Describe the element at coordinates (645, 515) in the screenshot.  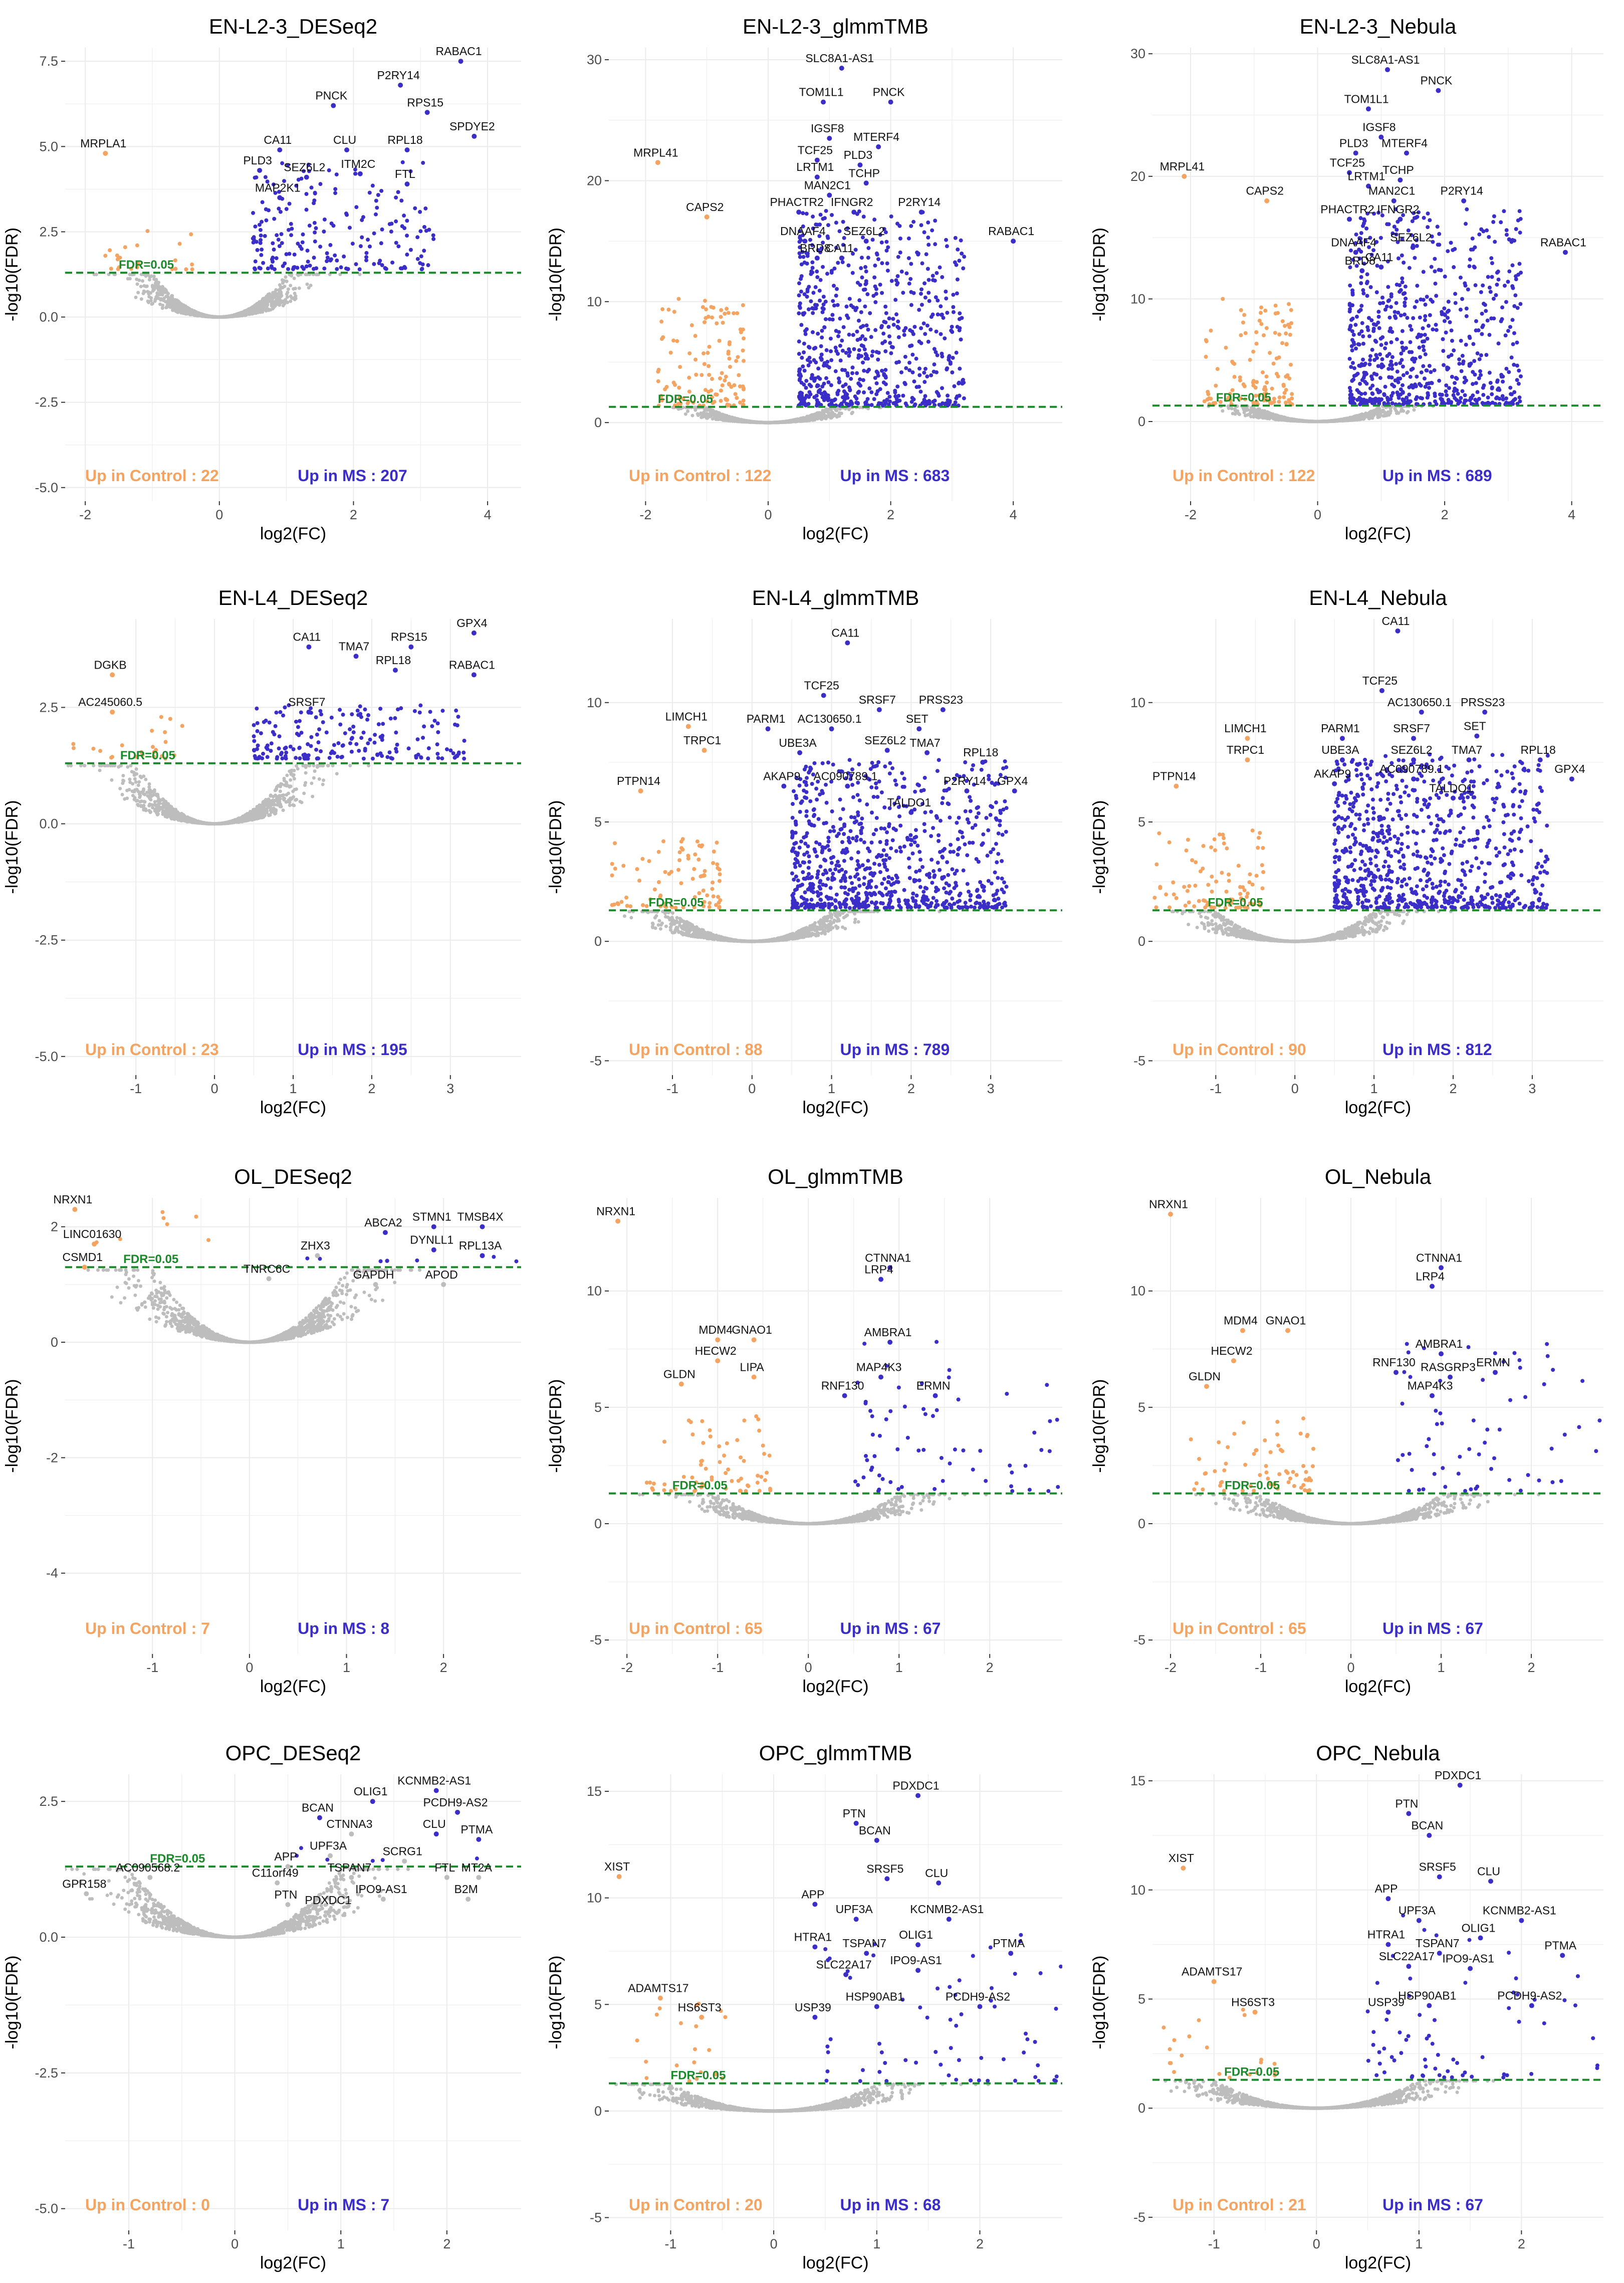
I see `x-tick-label: -2` at that location.